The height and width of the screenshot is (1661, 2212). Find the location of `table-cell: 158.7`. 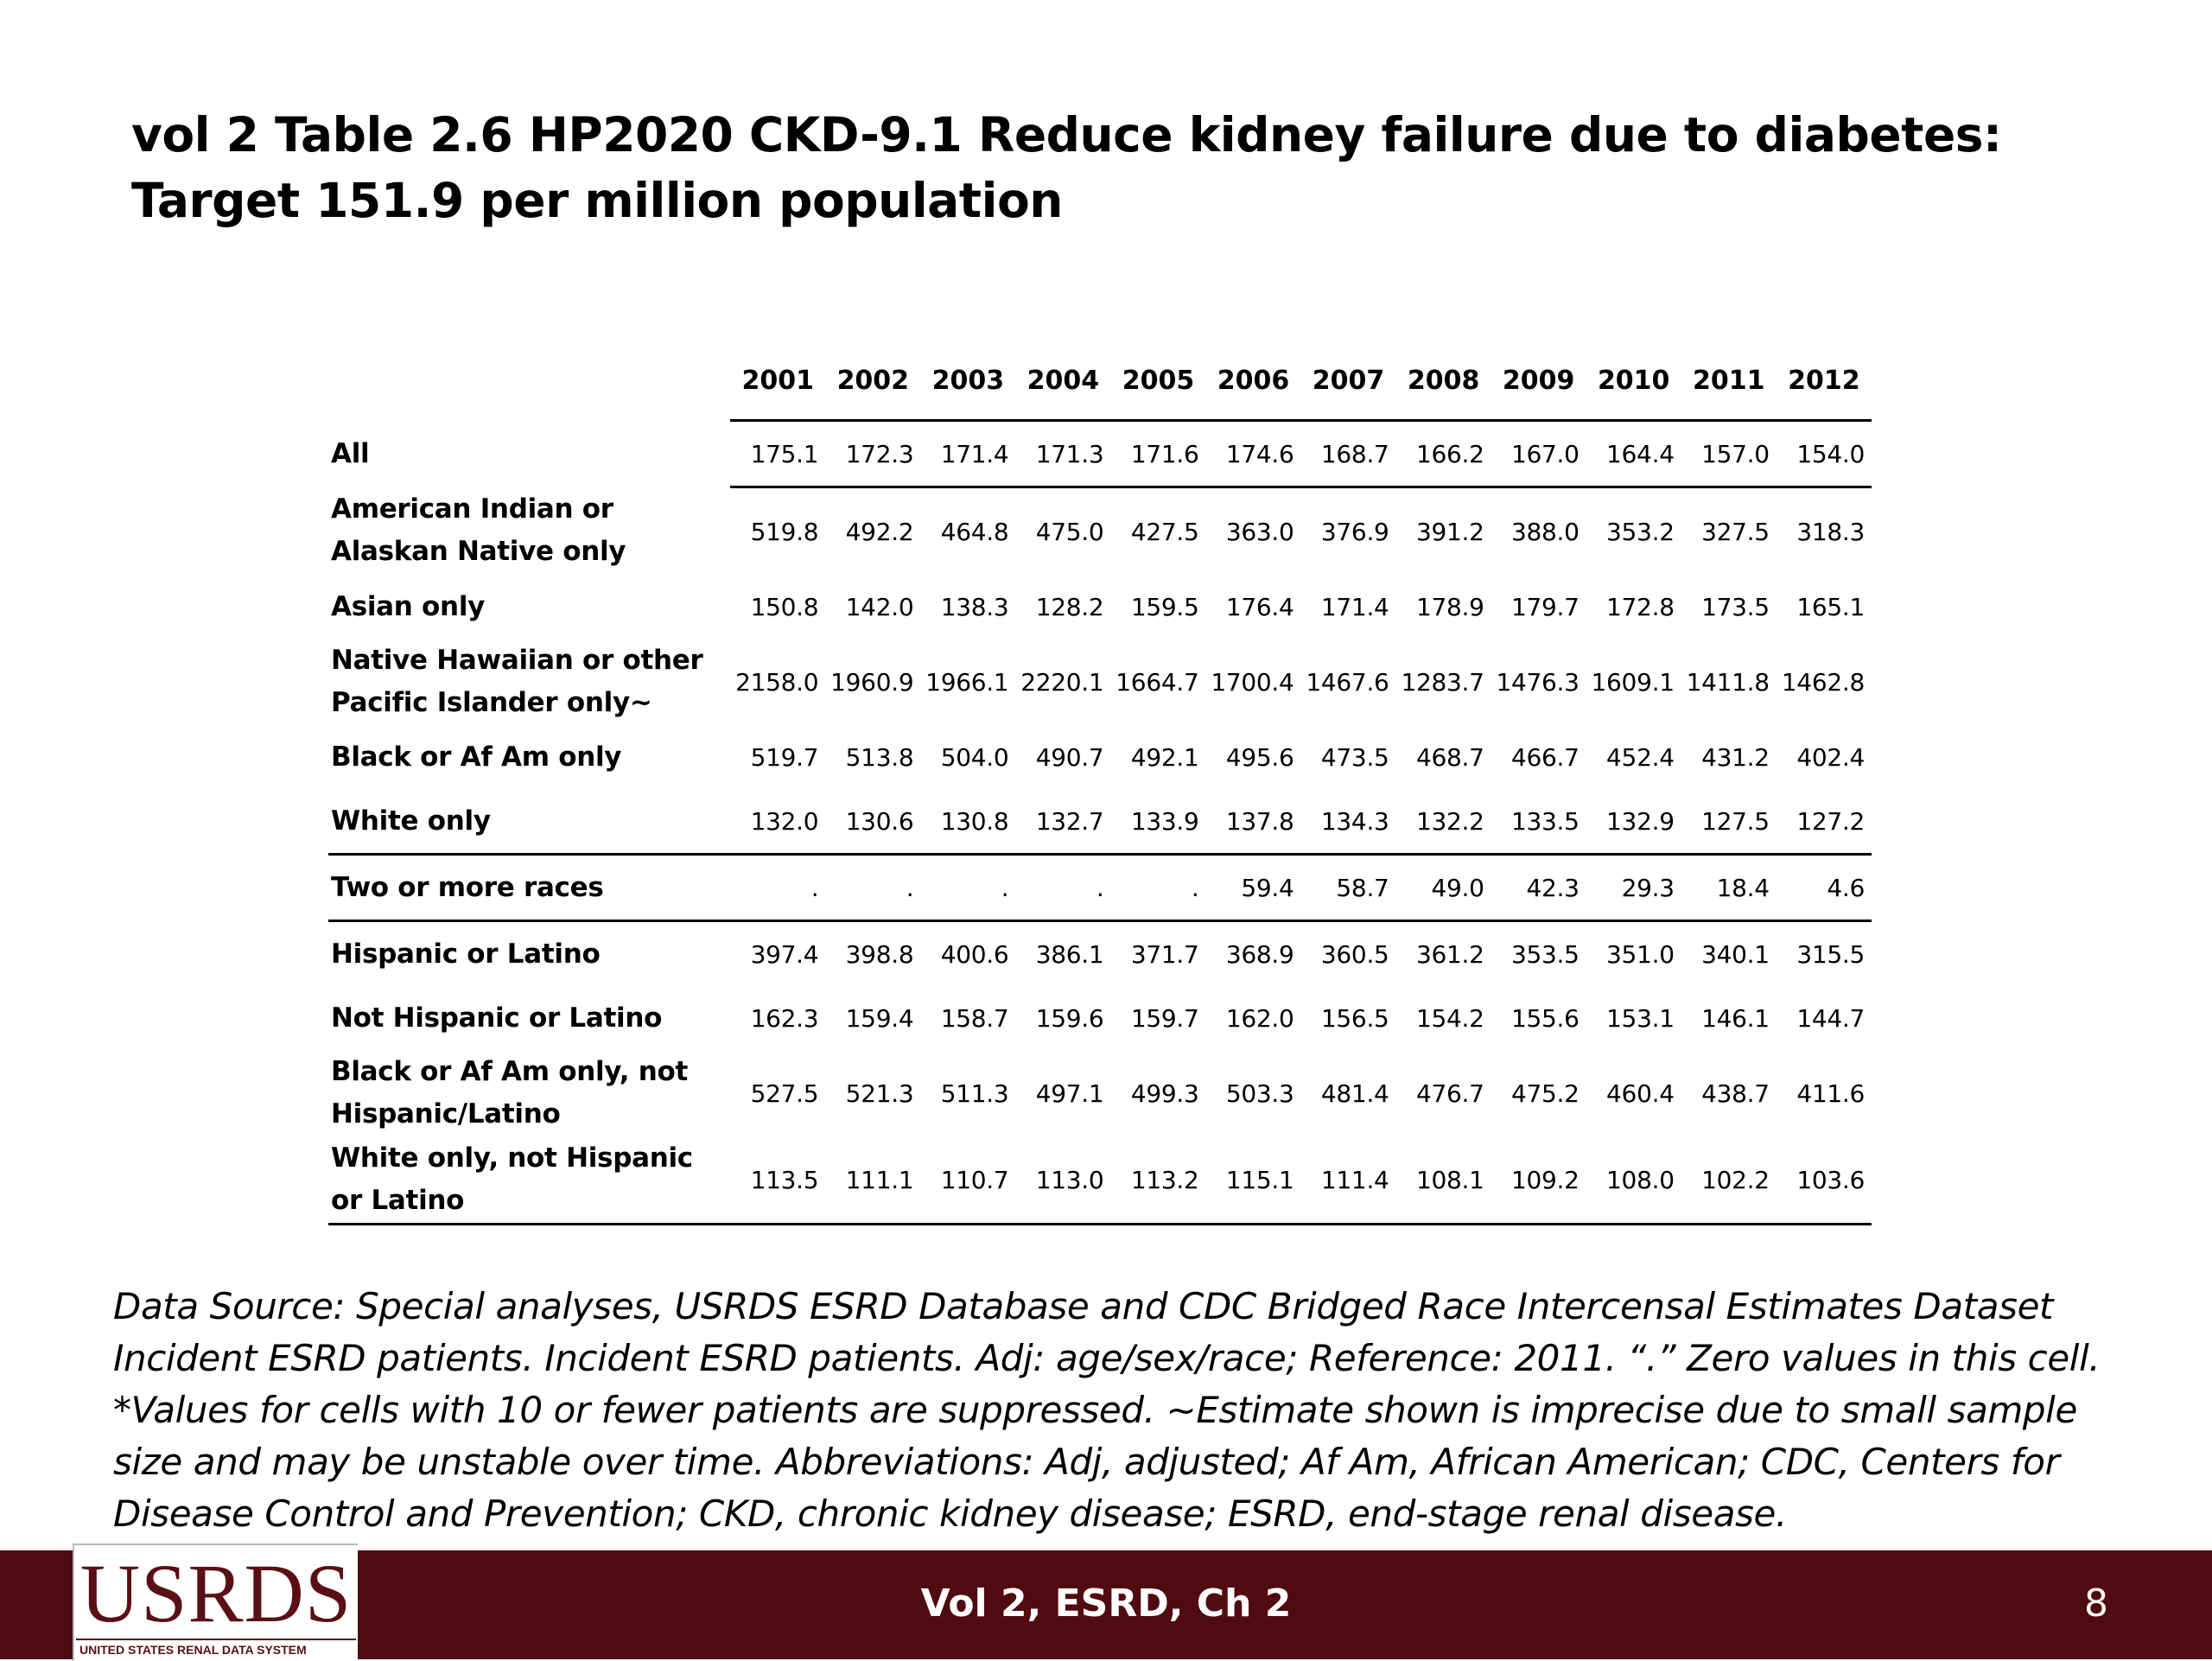

table-cell: 158.7 is located at coordinates (974, 1018).